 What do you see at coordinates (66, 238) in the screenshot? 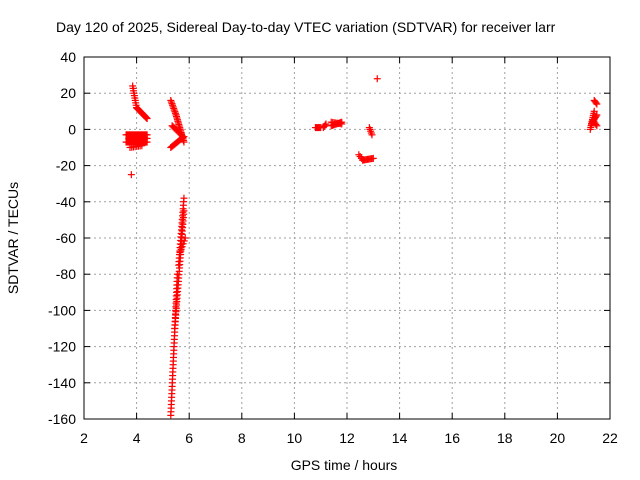
I see `y-tick-label: -60` at bounding box center [66, 238].